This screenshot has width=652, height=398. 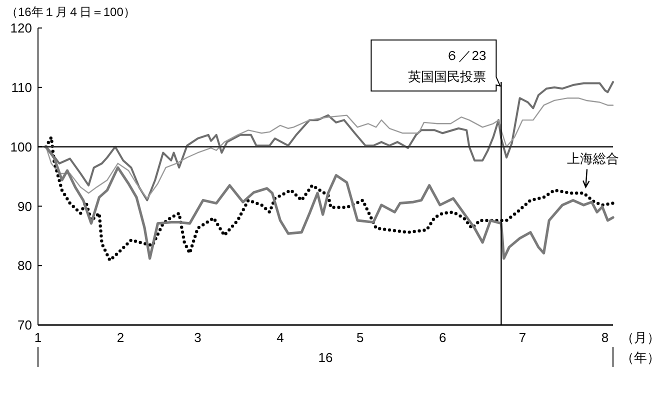 I want to click on x-tick-label: 1, so click(x=38, y=337).